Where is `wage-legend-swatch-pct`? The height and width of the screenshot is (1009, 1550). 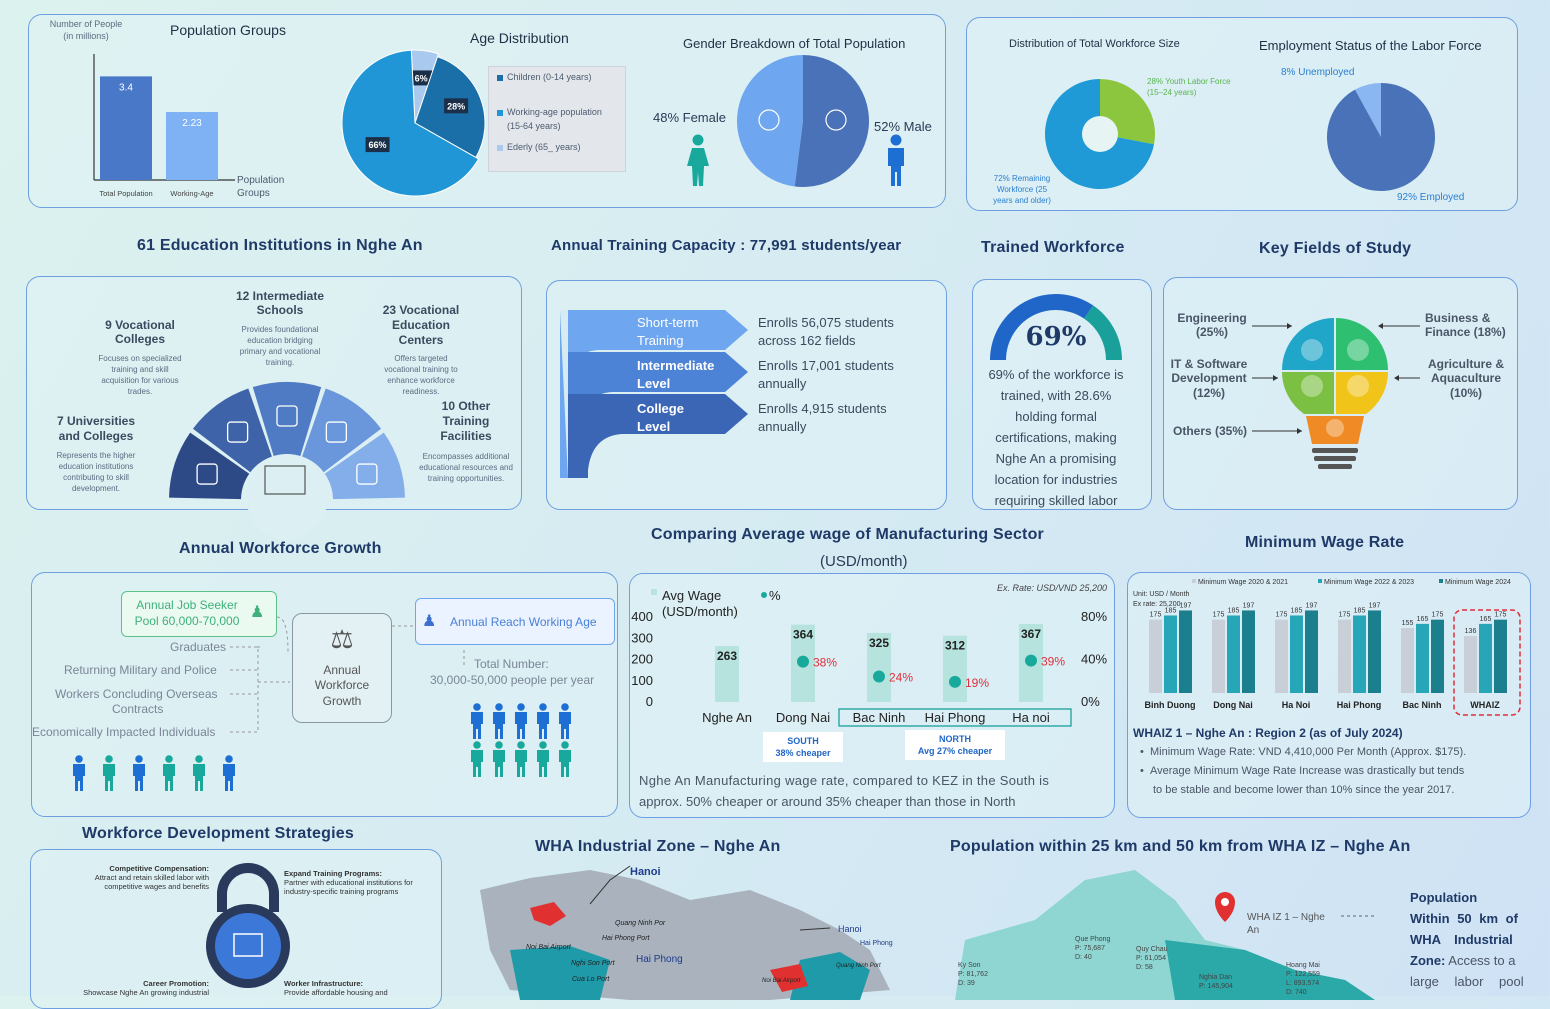 wage-legend-swatch-pct is located at coordinates (764, 595).